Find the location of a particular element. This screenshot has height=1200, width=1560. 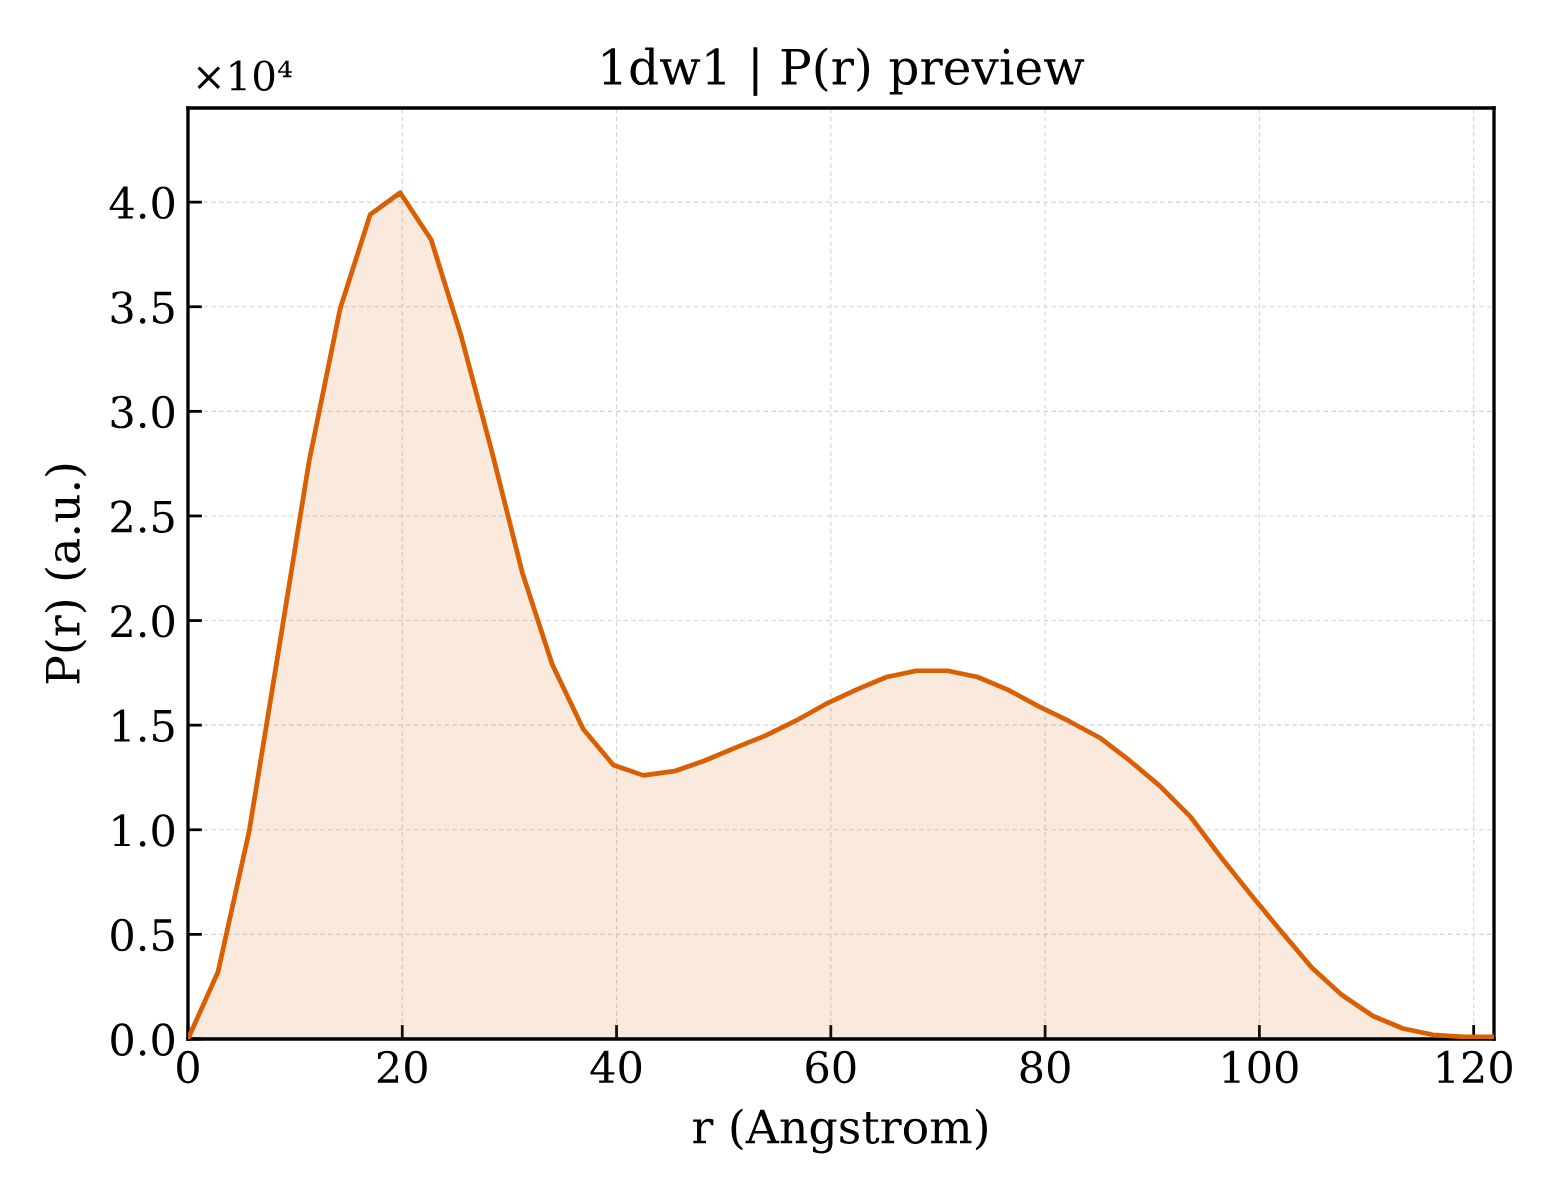

x-tick-label: 120 is located at coordinates (1474, 1067).